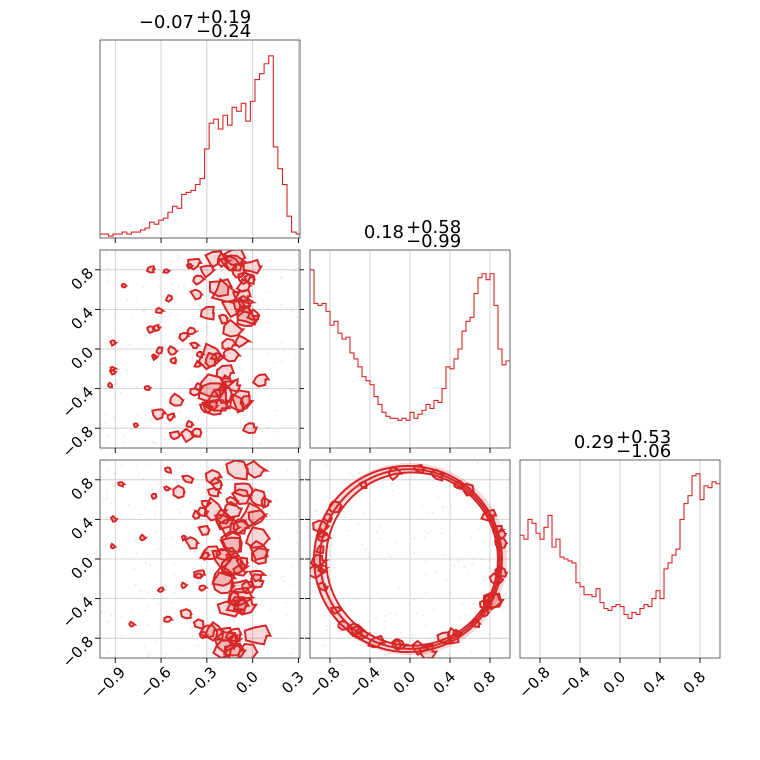 This screenshot has height=760, width=760. Describe the element at coordinates (695, 683) in the screenshot. I see `x-tick-label: 0.8` at that location.